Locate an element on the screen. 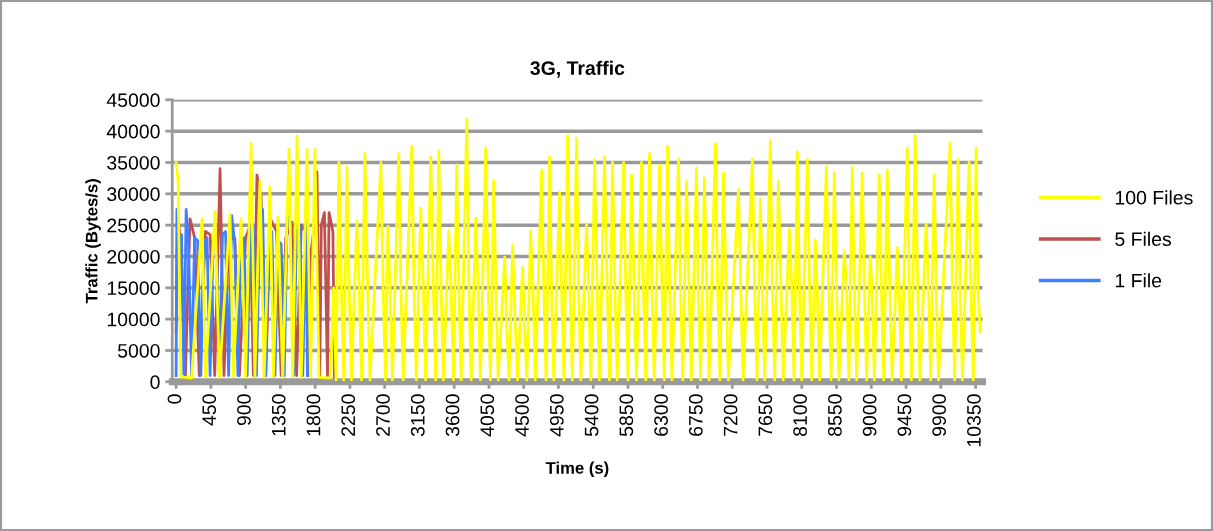 The image size is (1213, 531). y-tick-label: 5000 is located at coordinates (138, 350).